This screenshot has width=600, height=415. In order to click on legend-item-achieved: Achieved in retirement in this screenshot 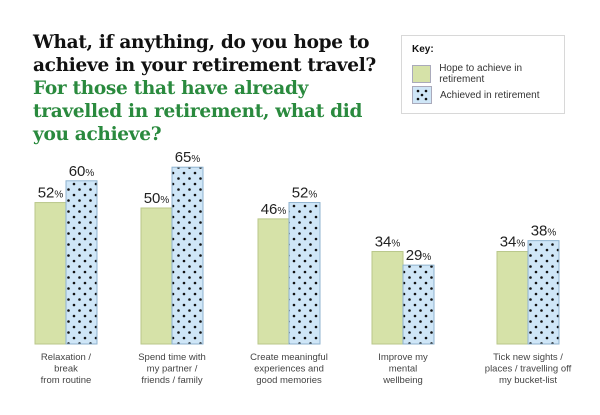, I will do `click(476, 95)`.